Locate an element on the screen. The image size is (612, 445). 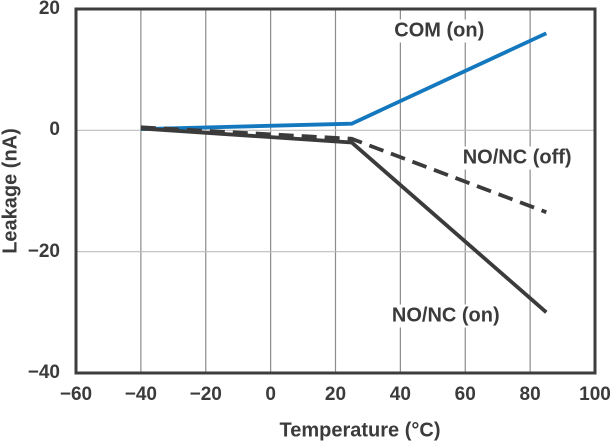
x-tick-label: −20 is located at coordinates (205, 394).